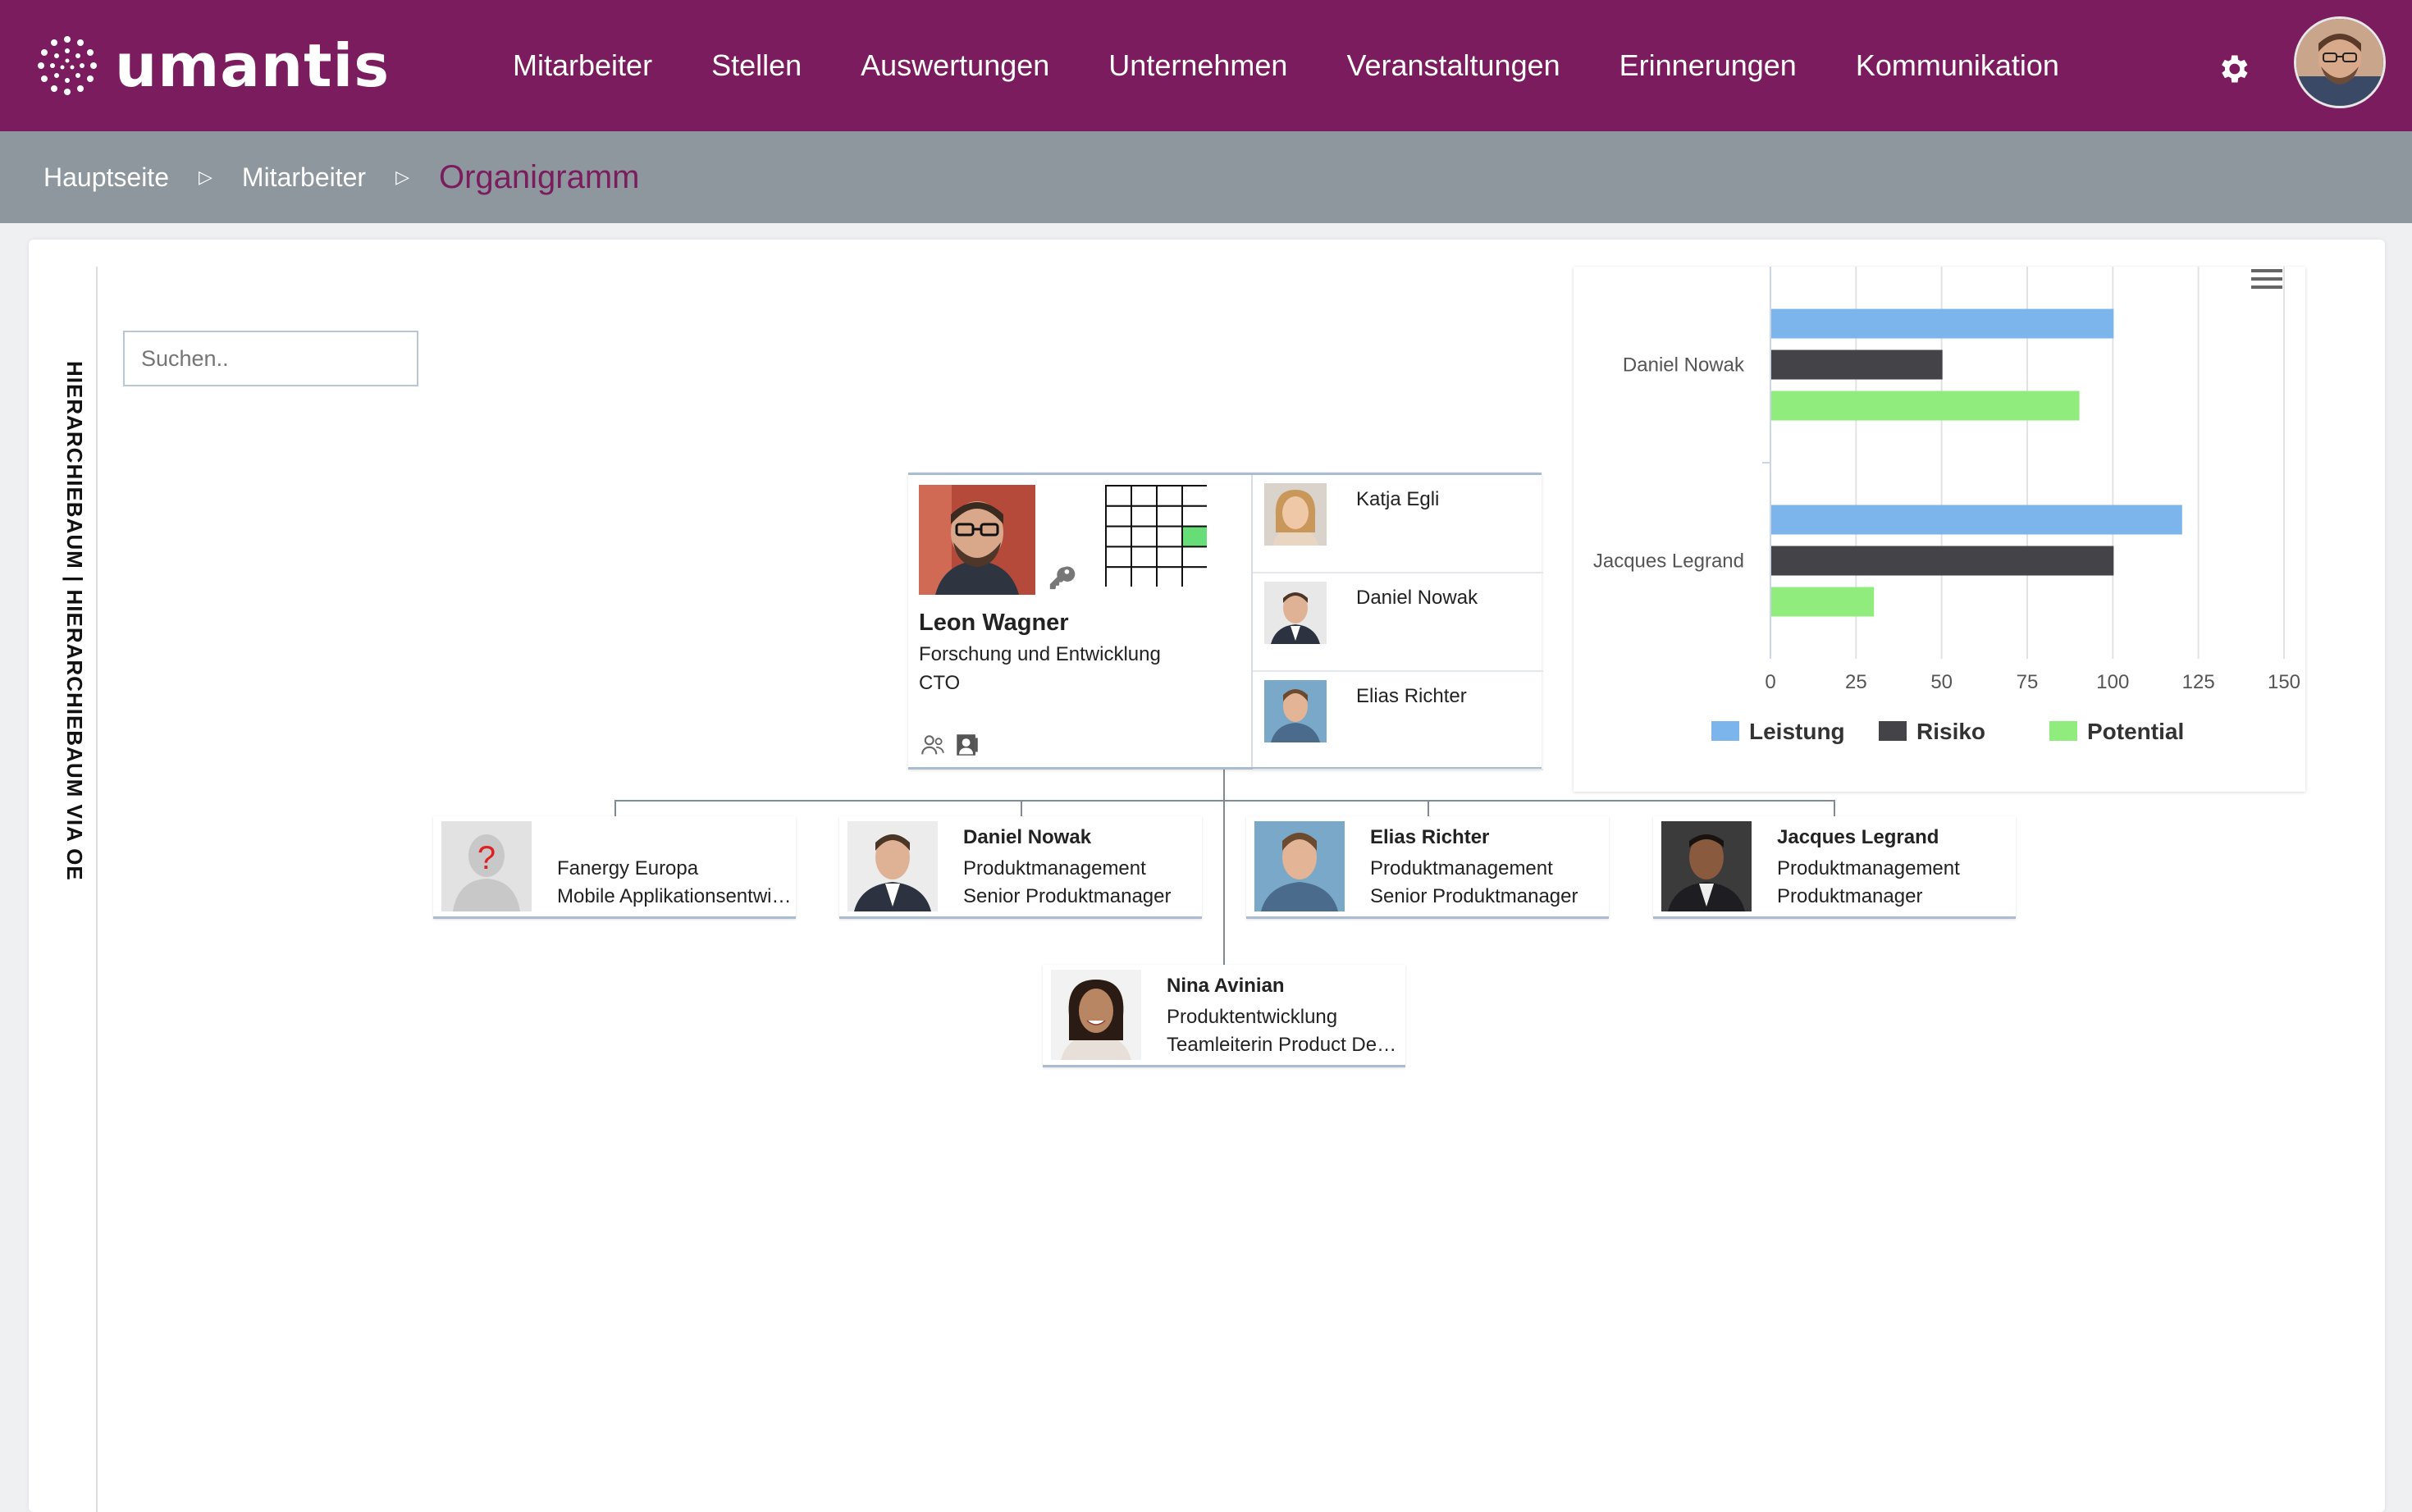  I want to click on jacques-legrand-photo, so click(1706, 866).